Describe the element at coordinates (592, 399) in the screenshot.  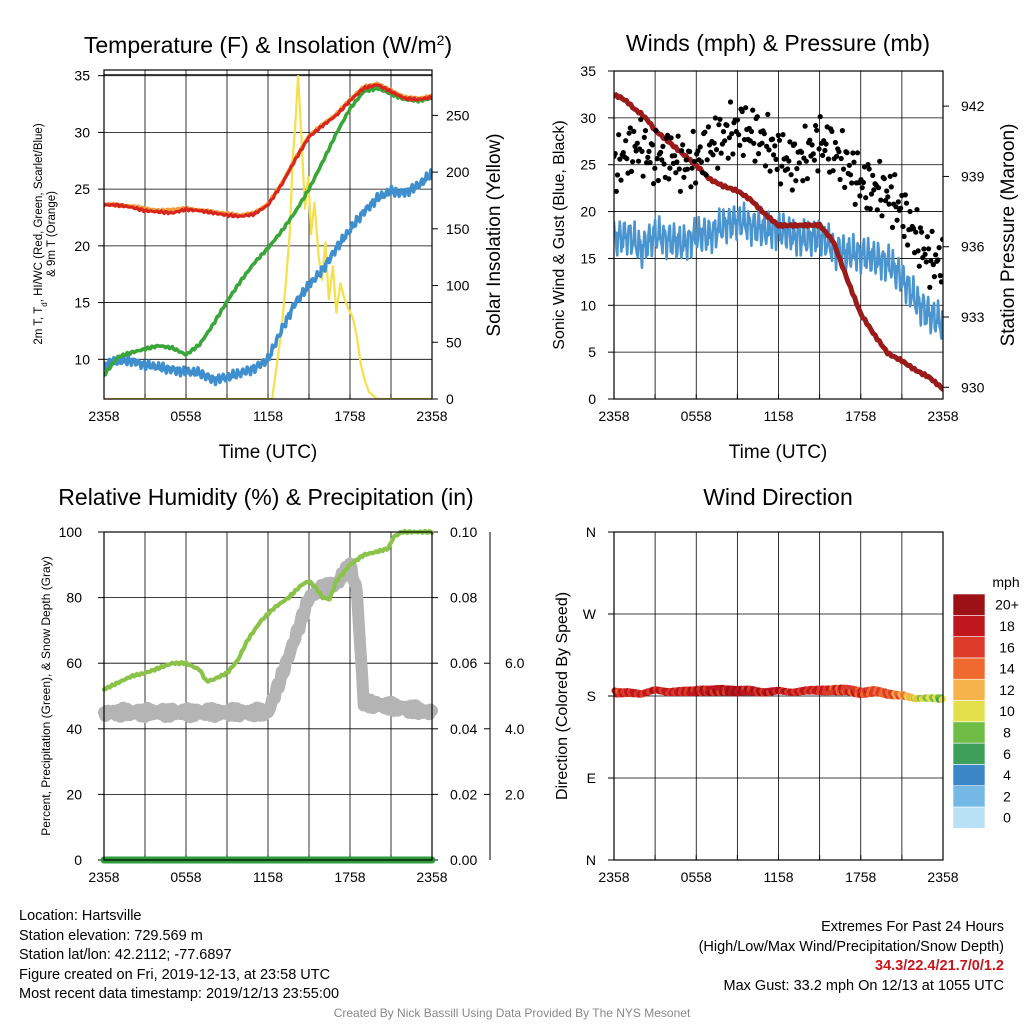
I see `wind-y-tick-label: 0` at that location.